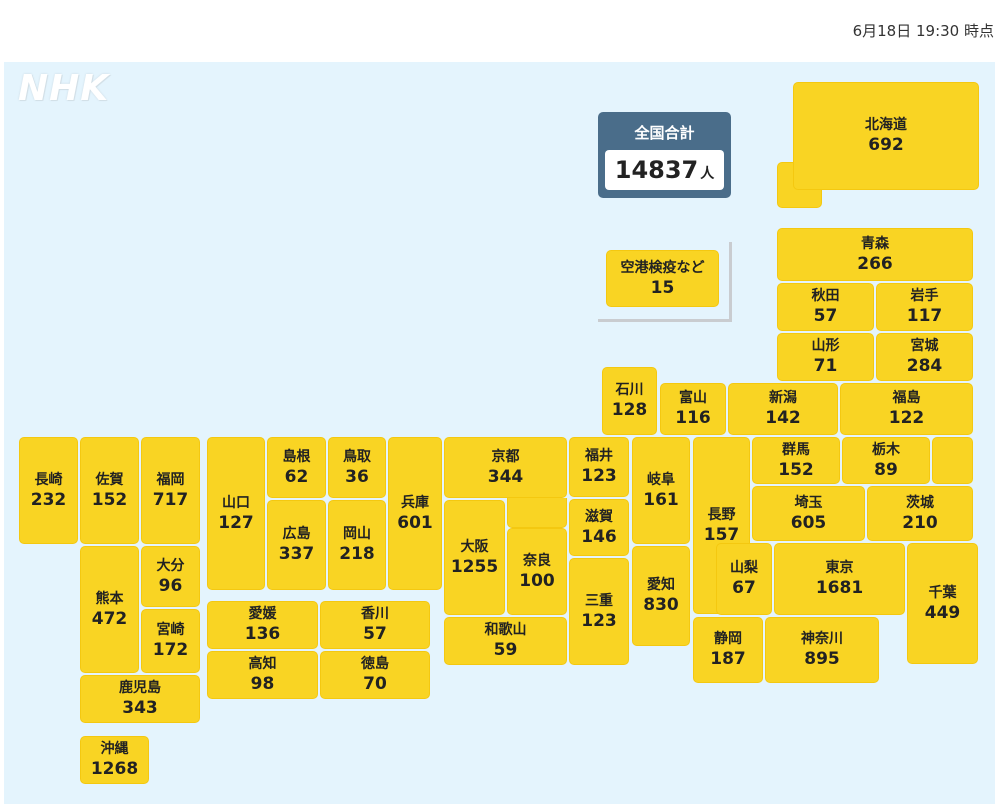  Describe the element at coordinates (236, 502) in the screenshot. I see `pref-name: 山口` at that location.